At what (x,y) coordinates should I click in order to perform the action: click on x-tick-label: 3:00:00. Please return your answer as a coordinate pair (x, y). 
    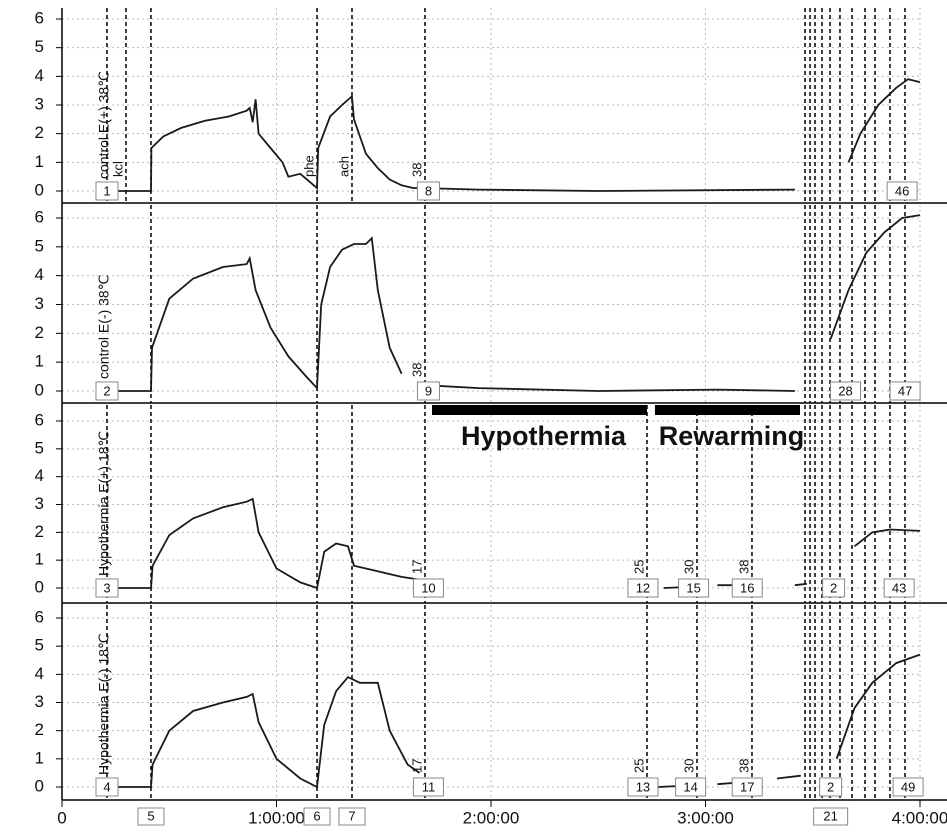
    Looking at the image, I should click on (705, 817).